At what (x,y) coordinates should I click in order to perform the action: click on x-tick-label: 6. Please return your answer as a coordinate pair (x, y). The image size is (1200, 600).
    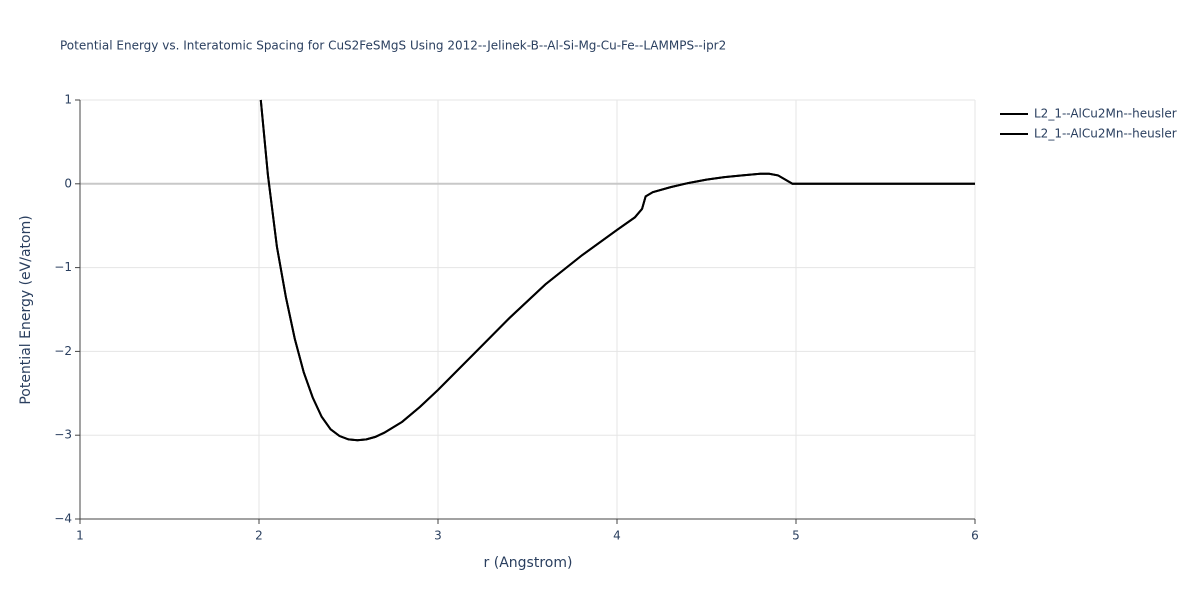
    Looking at the image, I should click on (975, 536).